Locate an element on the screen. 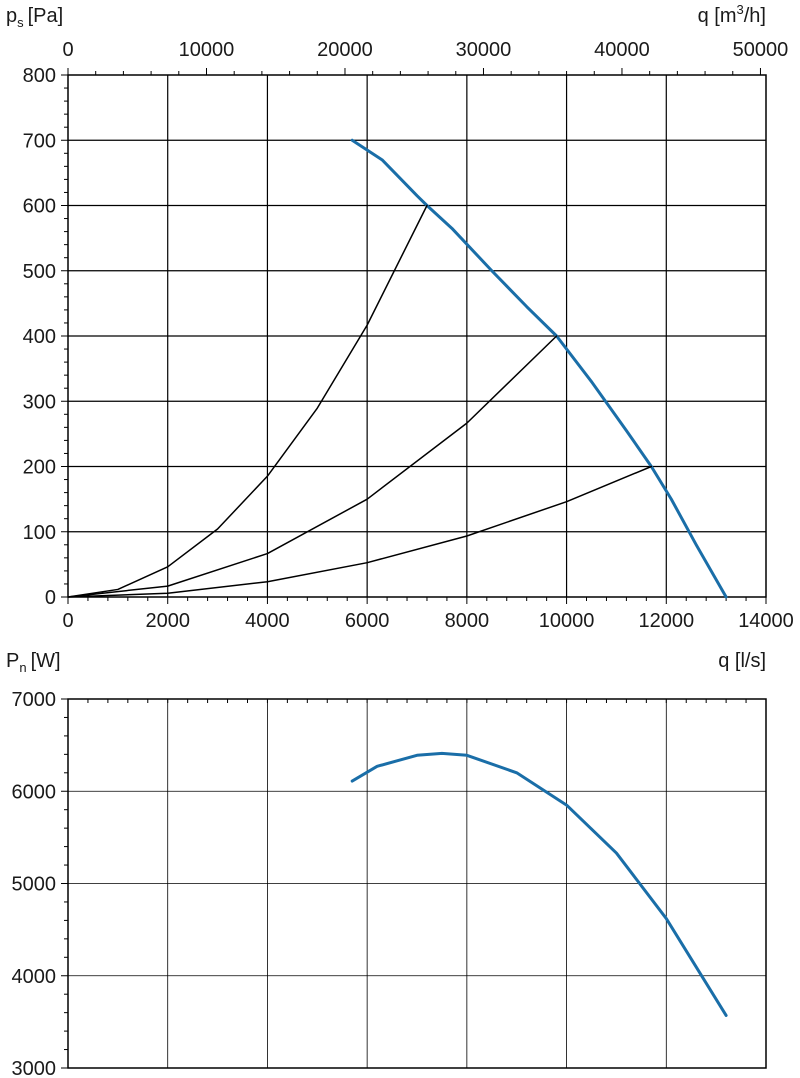 The height and width of the screenshot is (1078, 800). top-y-tick-label: 500 is located at coordinates (39, 272).